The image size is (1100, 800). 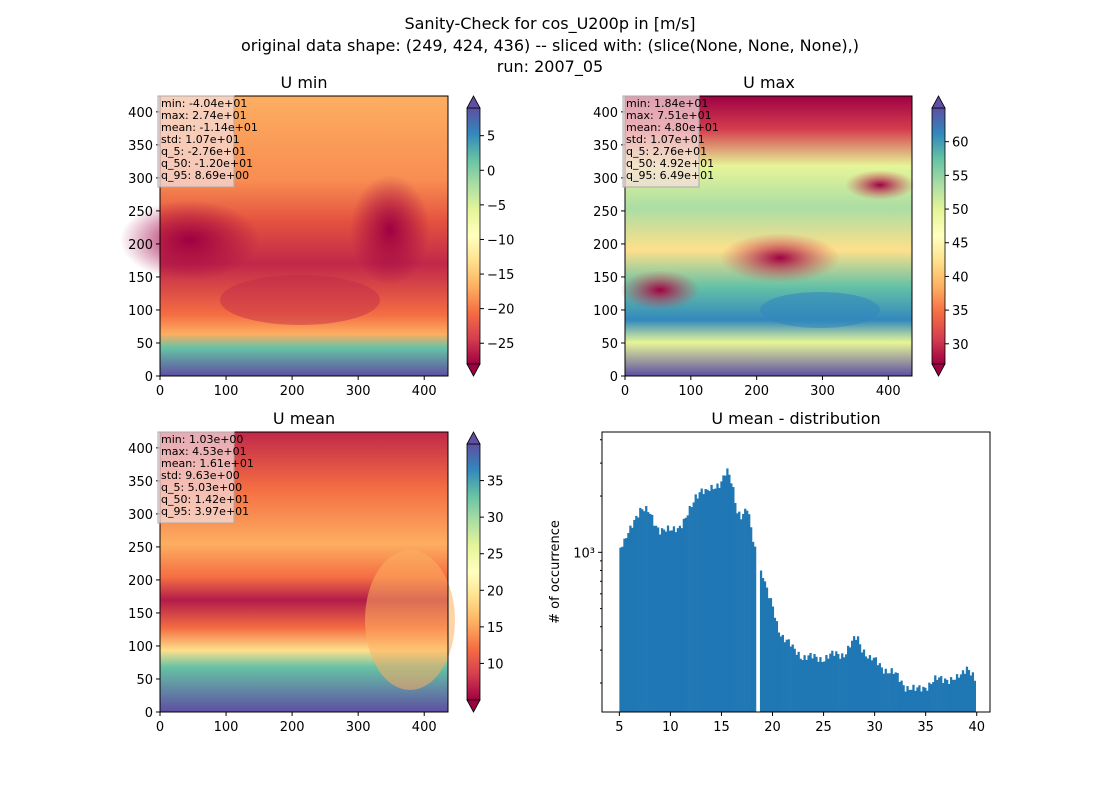 What do you see at coordinates (549, 24) in the screenshot?
I see `title-line-1: Sanity-Check for cos_U200p in [m/s]` at bounding box center [549, 24].